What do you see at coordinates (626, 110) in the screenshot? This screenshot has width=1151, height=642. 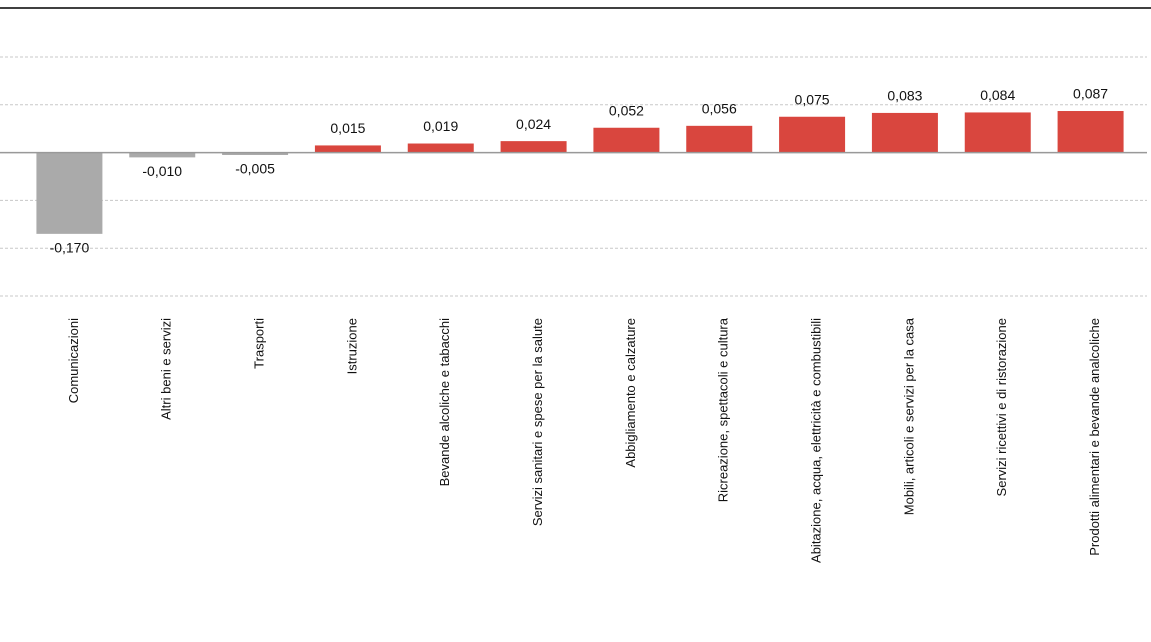 I see `value-label: 0,052` at bounding box center [626, 110].